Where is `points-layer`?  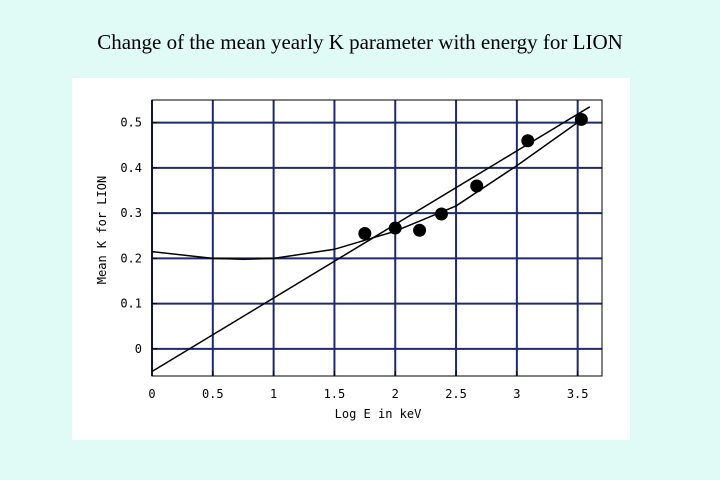
points-layer is located at coordinates (473, 176).